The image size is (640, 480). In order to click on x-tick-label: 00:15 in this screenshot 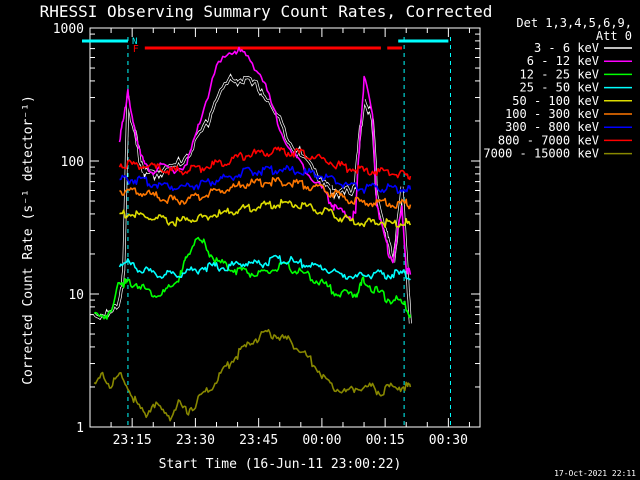, I will do `click(385, 440)`.